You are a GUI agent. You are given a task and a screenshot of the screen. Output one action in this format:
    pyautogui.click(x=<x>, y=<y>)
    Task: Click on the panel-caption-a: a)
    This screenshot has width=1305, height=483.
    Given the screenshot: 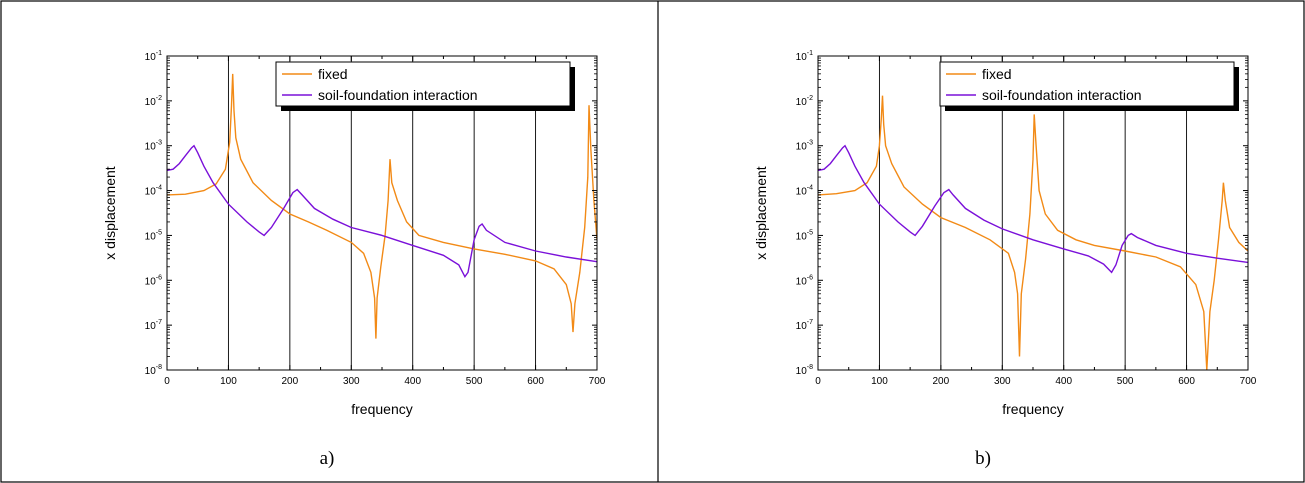 What is the action you would take?
    pyautogui.click(x=327, y=458)
    